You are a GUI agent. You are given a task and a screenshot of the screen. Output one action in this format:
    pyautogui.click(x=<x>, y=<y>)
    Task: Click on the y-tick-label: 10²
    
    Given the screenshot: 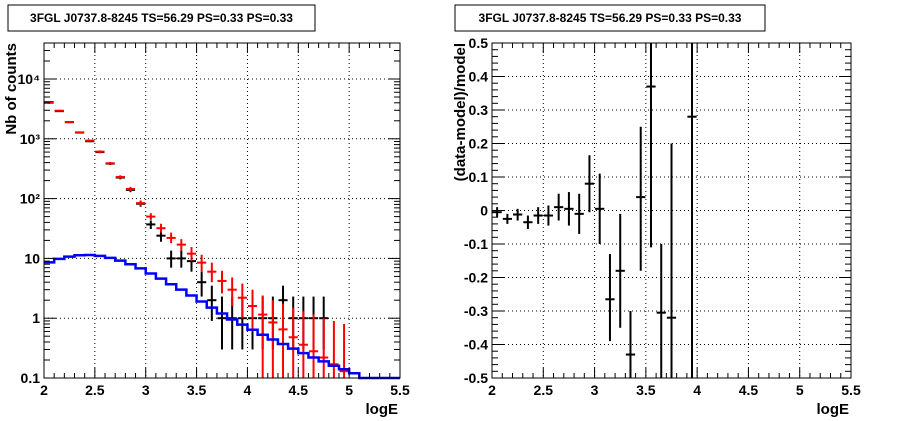 What is the action you would take?
    pyautogui.click(x=30, y=199)
    